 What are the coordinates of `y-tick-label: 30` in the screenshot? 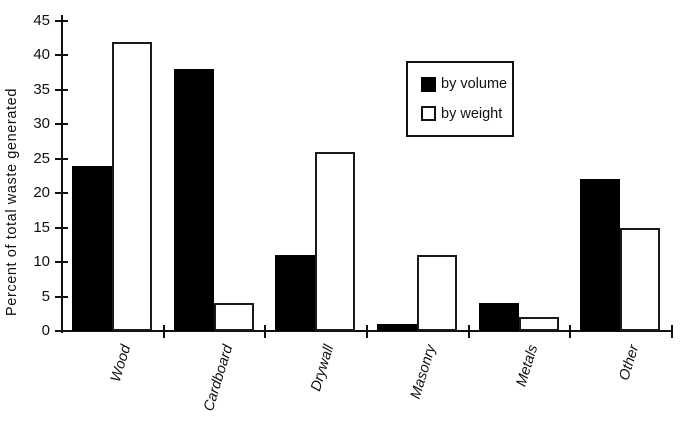 It's located at (41, 124).